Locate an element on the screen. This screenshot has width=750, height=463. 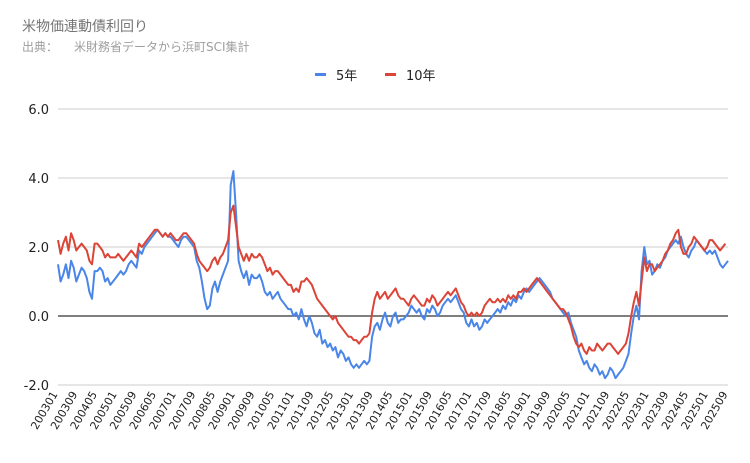
source-label: 出典： is located at coordinates (40, 47).